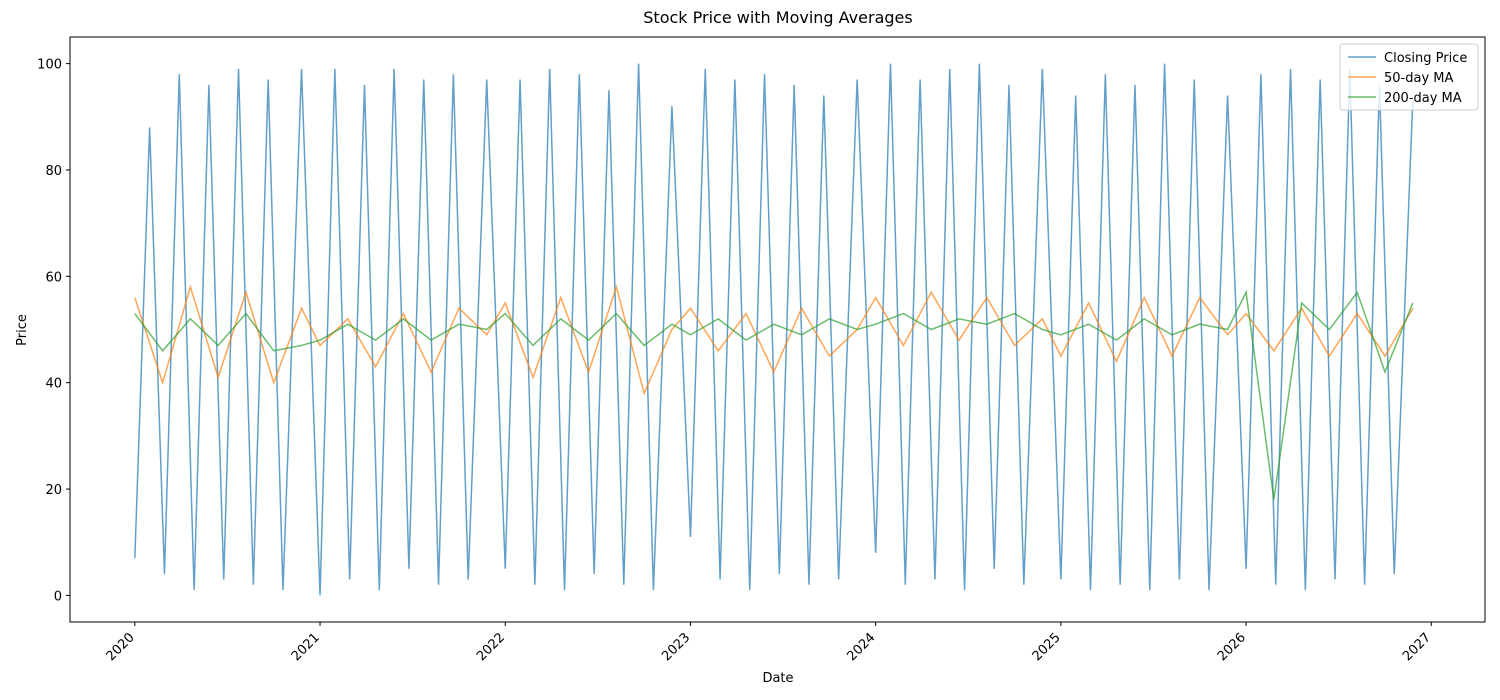 This screenshot has height=700, width=1500. I want to click on y-tick-label: 80, so click(53, 171).